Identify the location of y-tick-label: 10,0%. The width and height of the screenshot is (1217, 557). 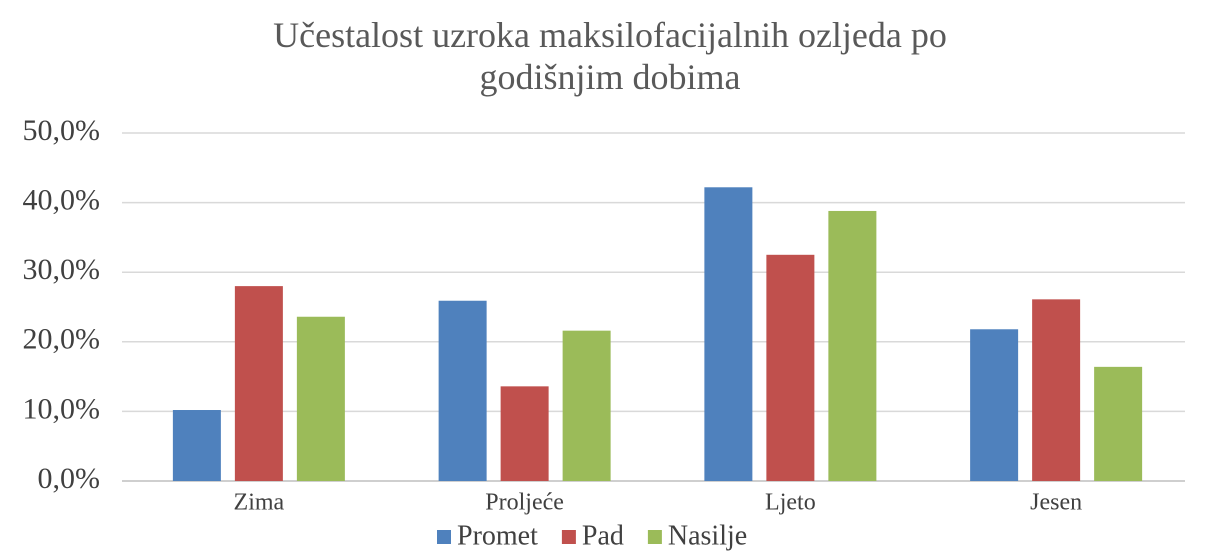
(62, 408).